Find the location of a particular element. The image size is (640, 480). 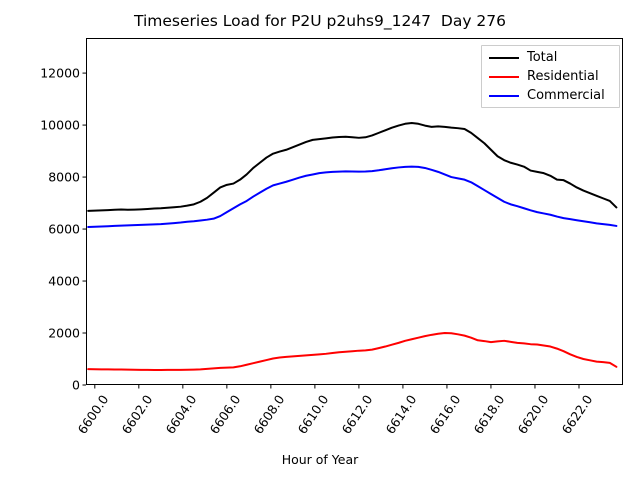

legend-swatch-total is located at coordinates (504, 57).